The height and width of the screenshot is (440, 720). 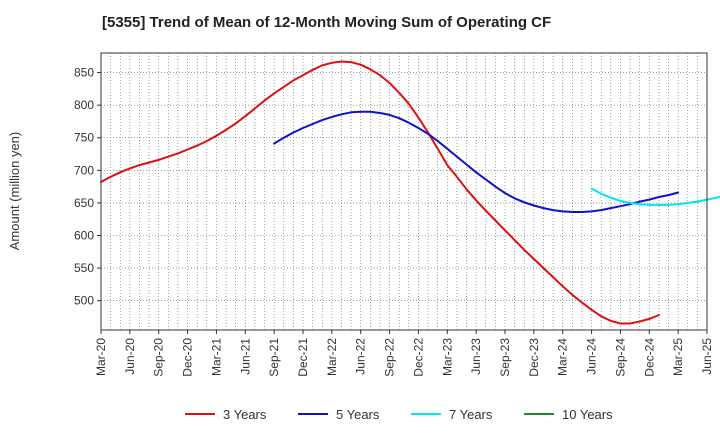 I want to click on x-tick-label: Jun-23, so click(x=476, y=356).